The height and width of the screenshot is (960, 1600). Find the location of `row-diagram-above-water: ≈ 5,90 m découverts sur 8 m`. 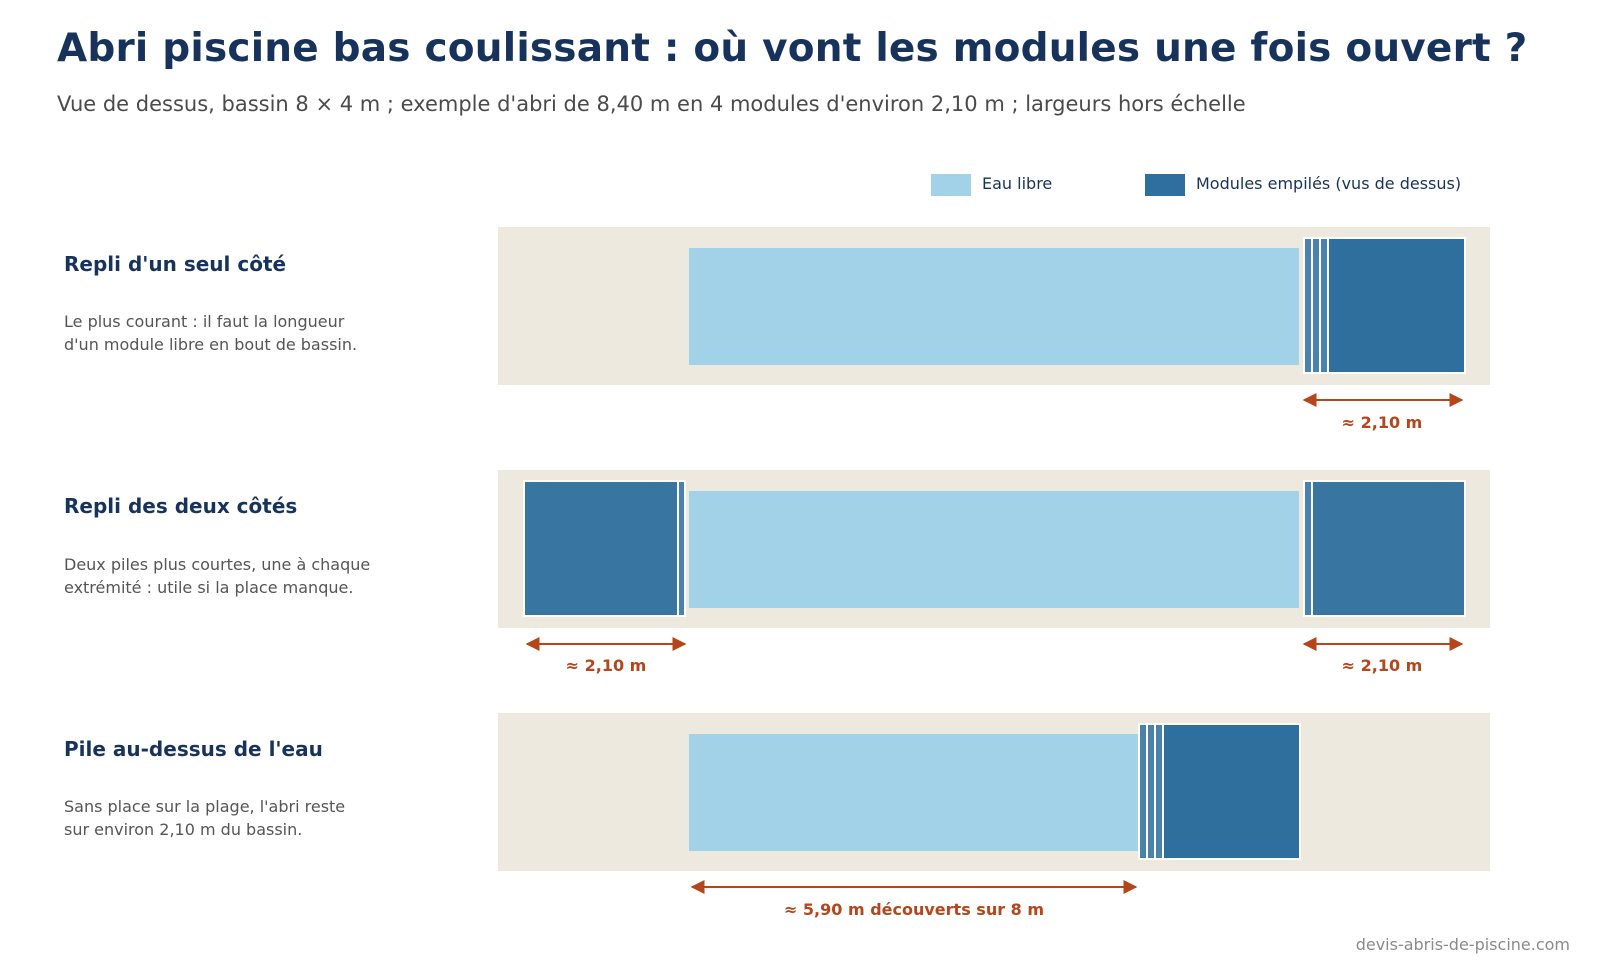

row-diagram-above-water: ≈ 5,90 m découverts sur 8 m is located at coordinates (994, 816).